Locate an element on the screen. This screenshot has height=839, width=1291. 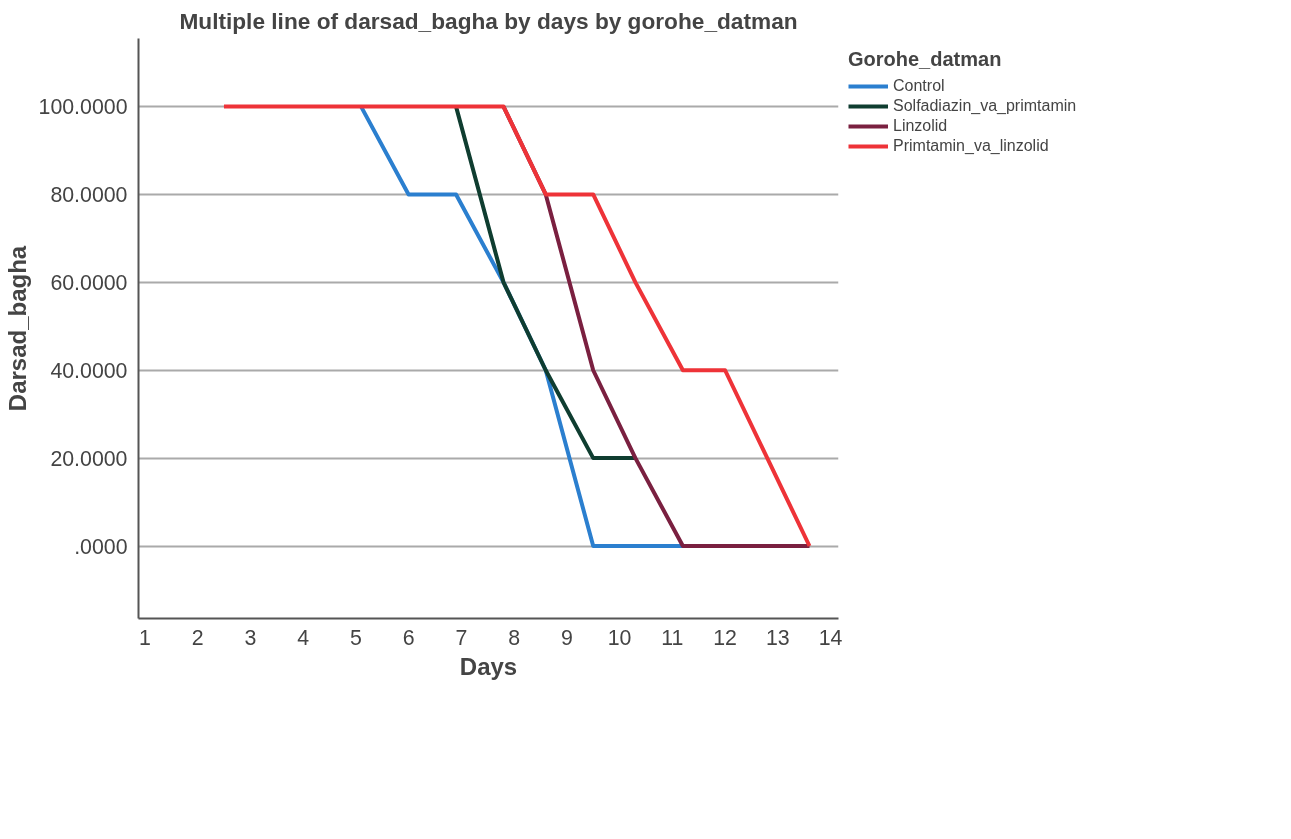
x-tick-label: 11 is located at coordinates (672, 637).